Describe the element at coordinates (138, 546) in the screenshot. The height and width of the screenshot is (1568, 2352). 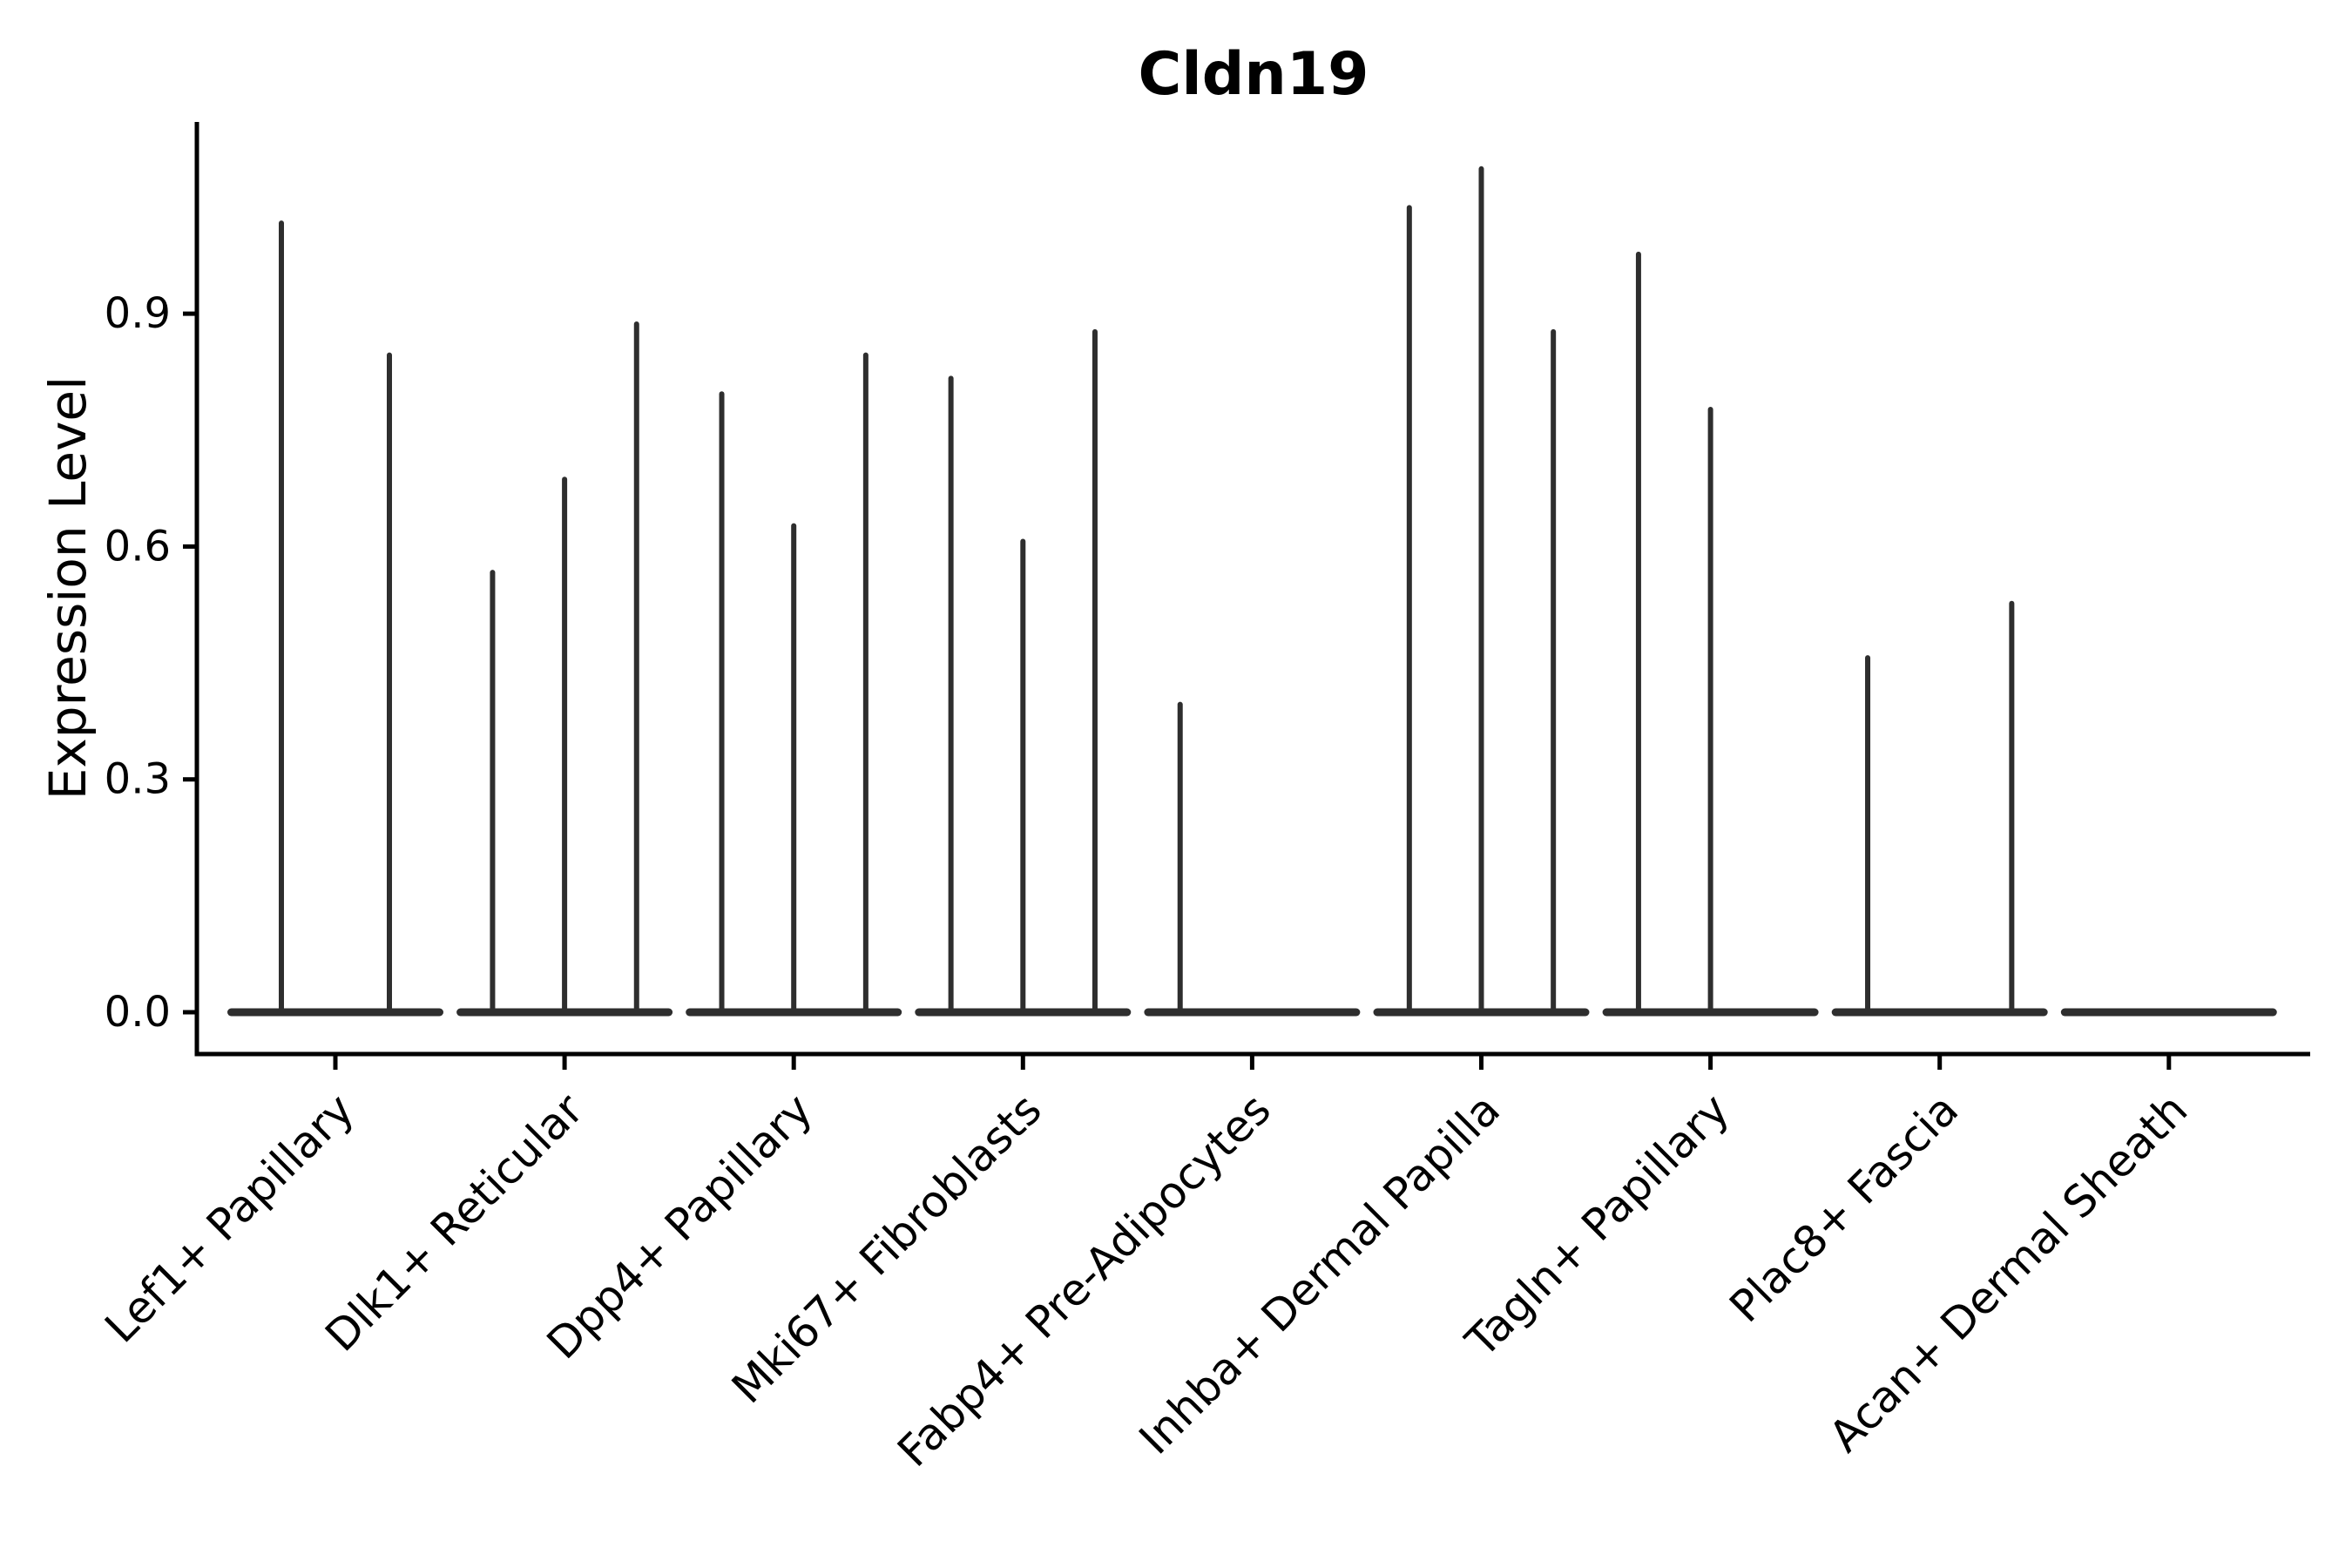
I see `y-tick-label: 0.6` at that location.